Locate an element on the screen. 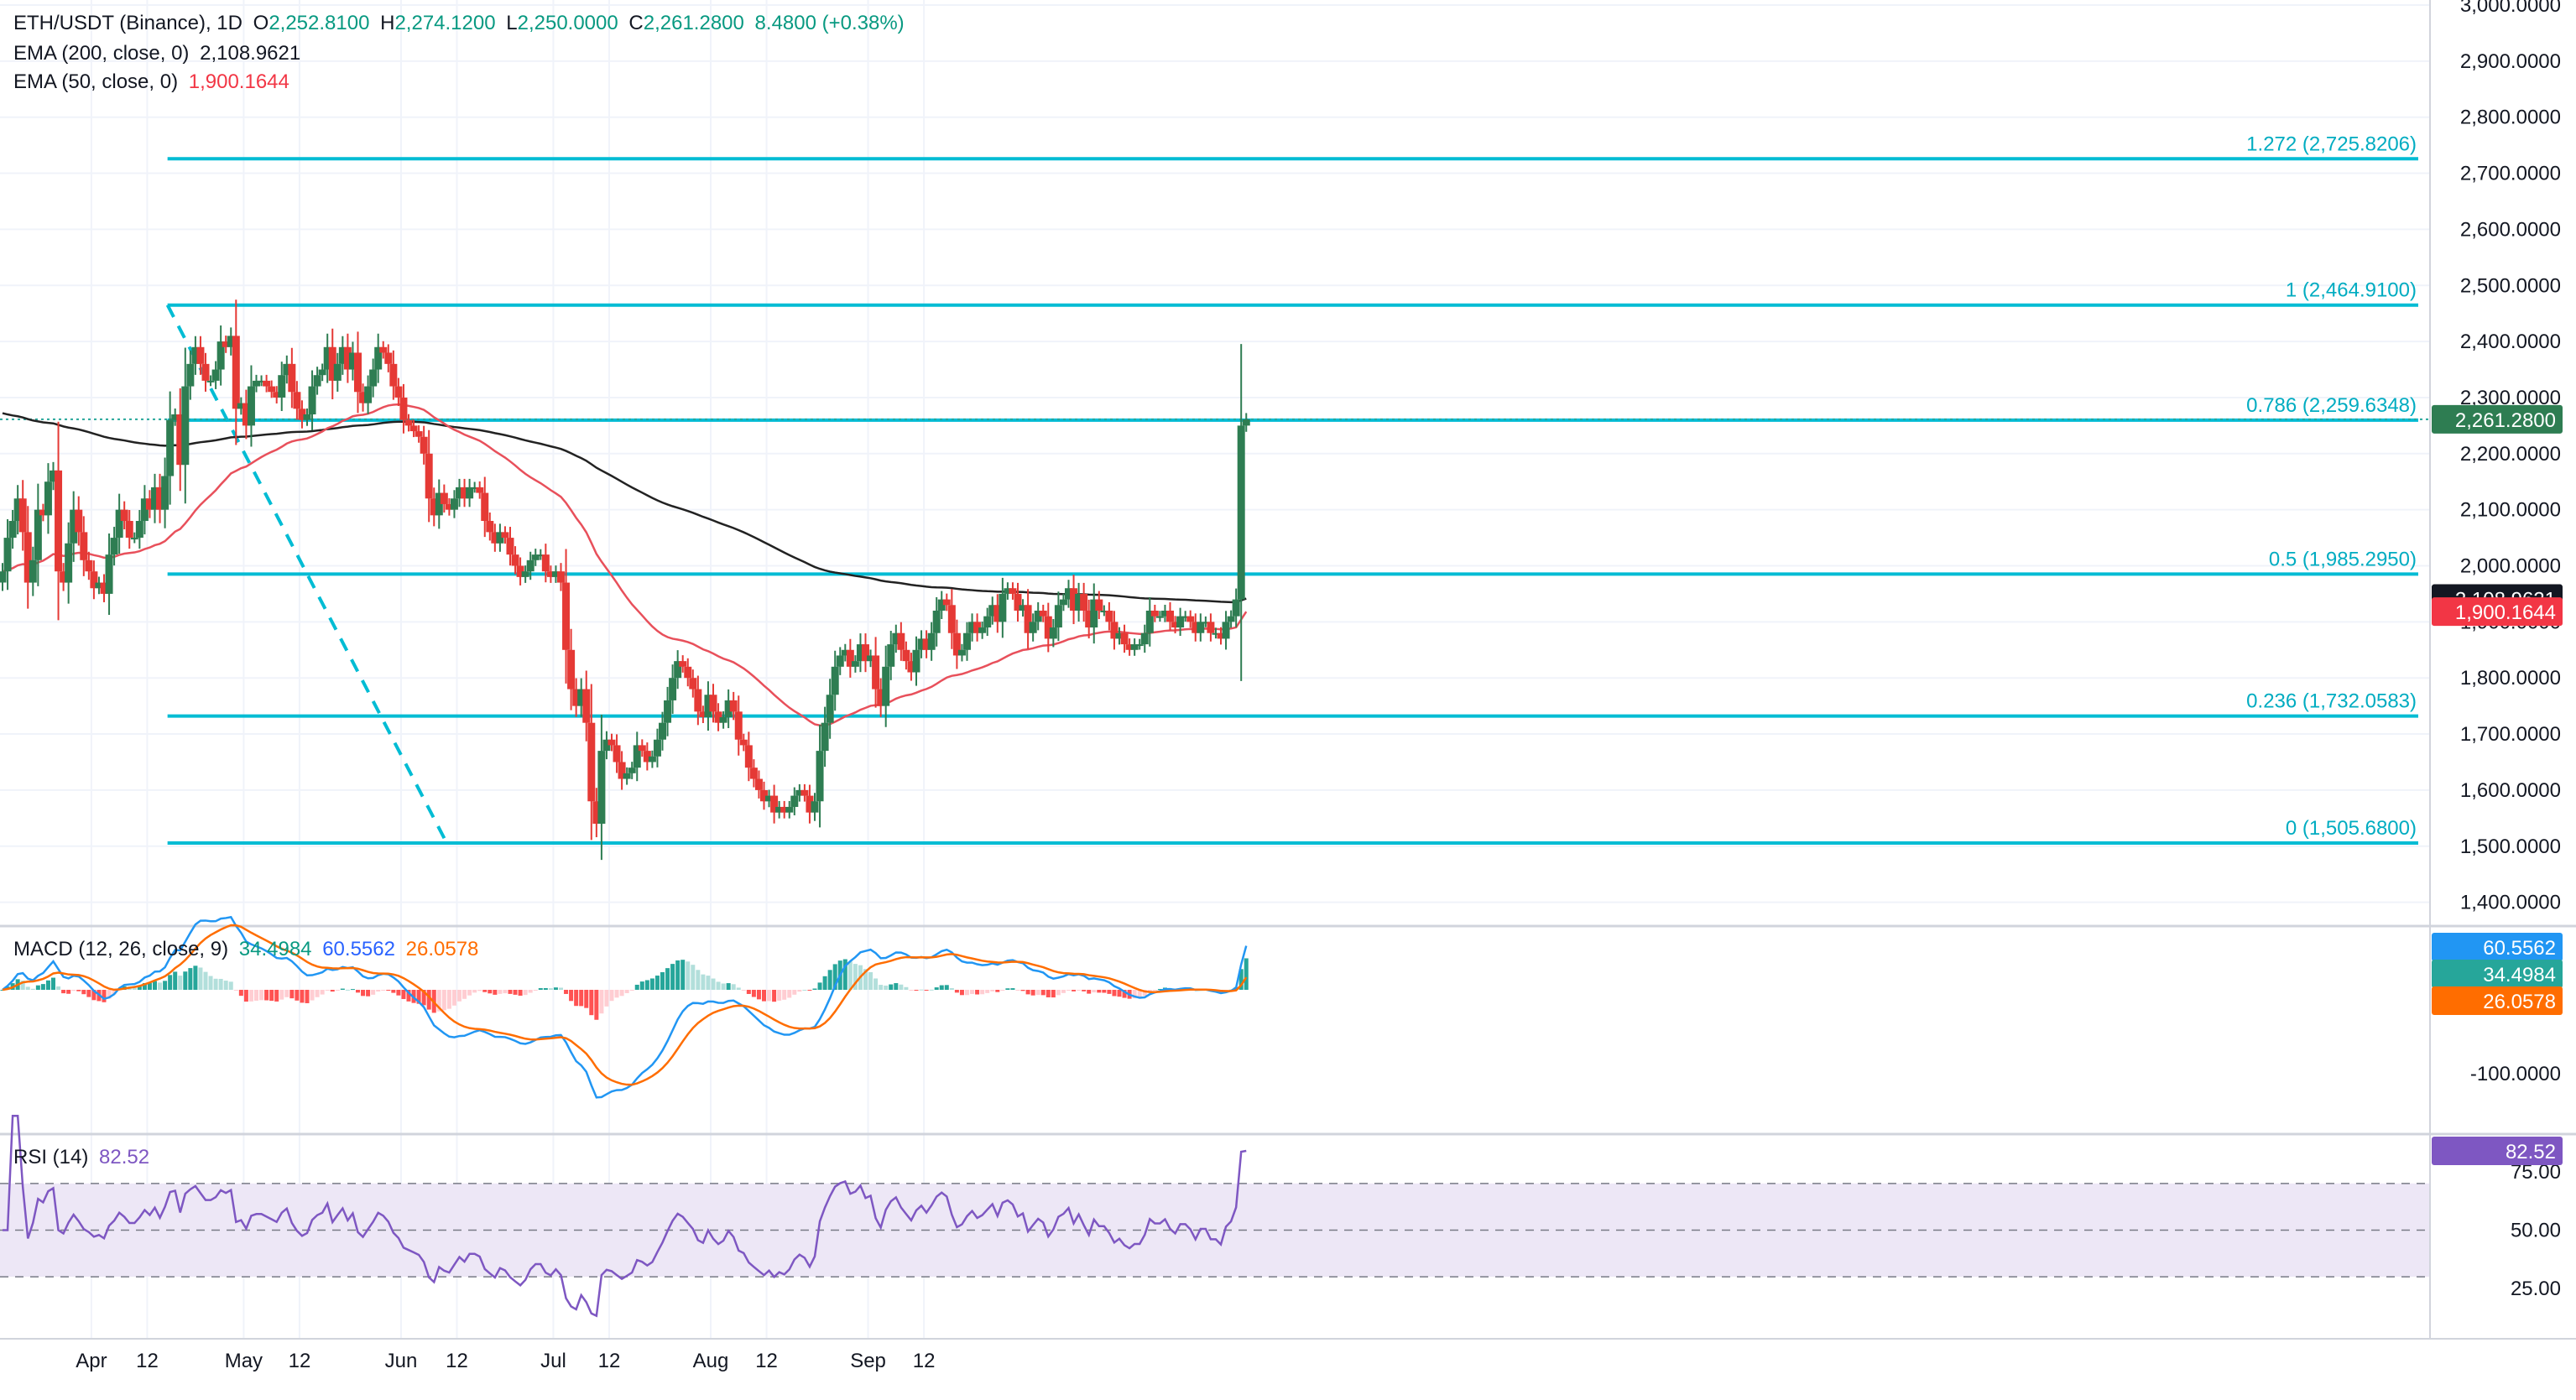  time-tick-label: 12 is located at coordinates (609, 1361).